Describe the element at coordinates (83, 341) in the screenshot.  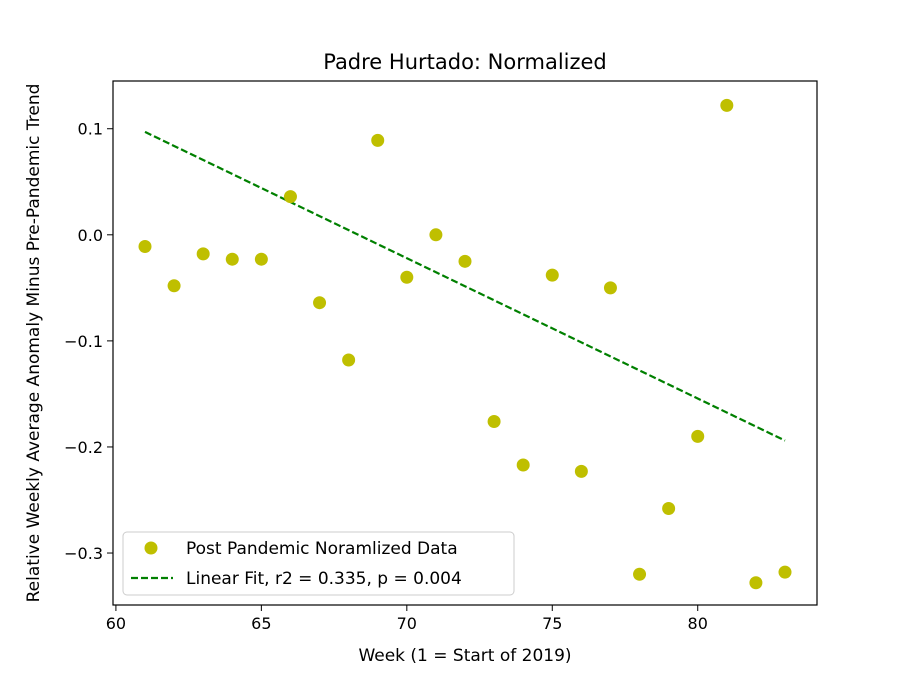
I see `y-tick-label: −0.1` at that location.